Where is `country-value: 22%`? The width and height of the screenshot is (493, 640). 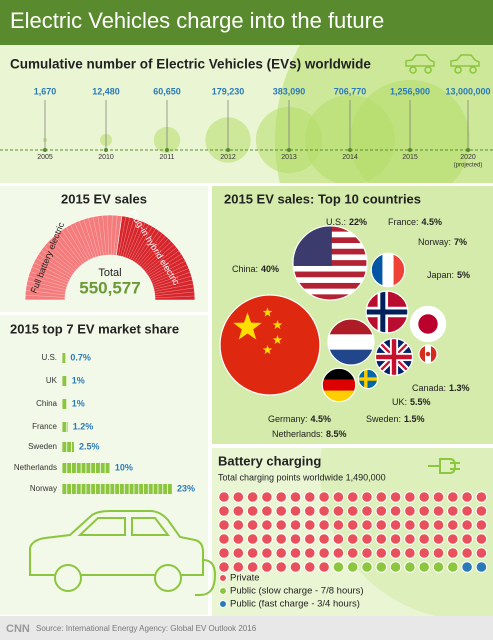 country-value: 22% is located at coordinates (358, 222).